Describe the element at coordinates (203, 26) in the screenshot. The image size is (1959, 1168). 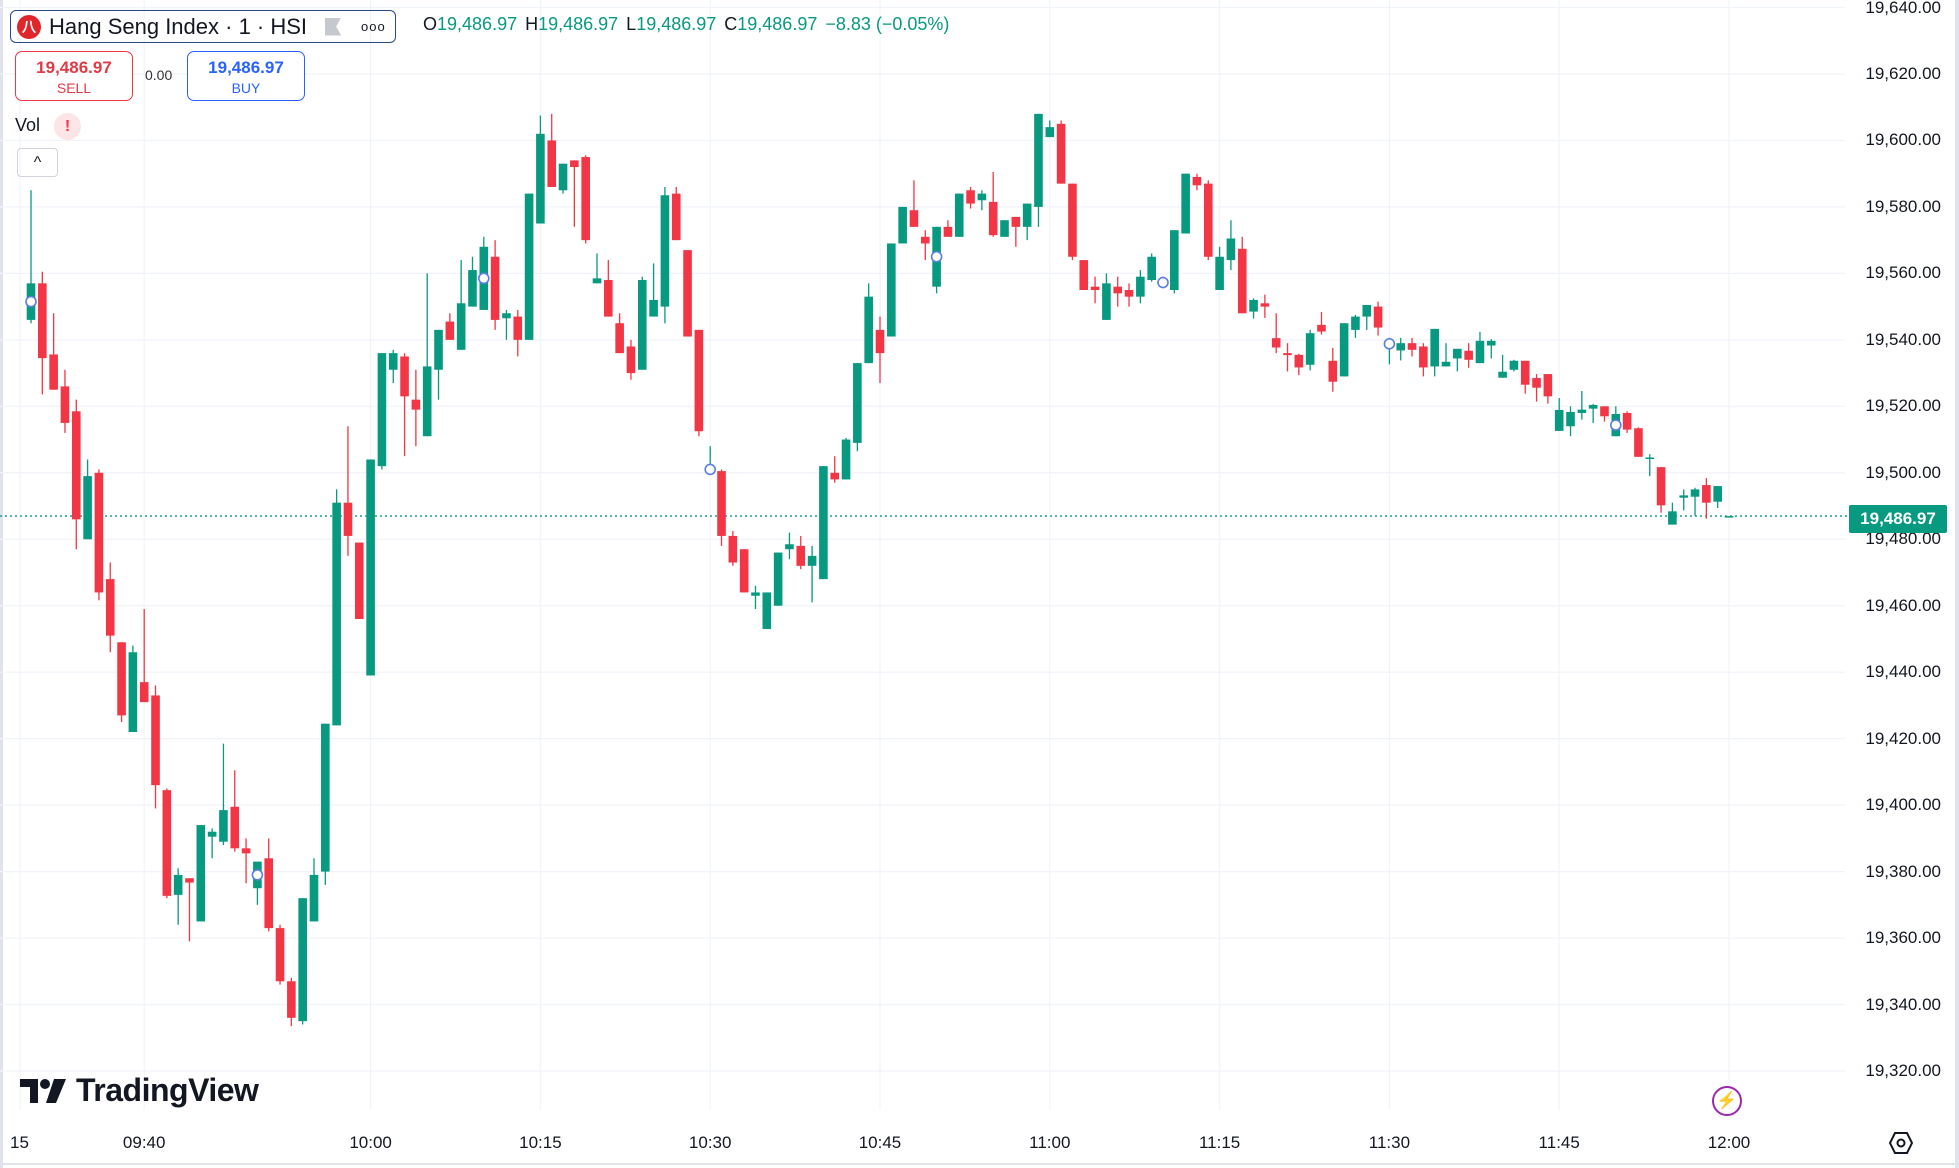
I see `symbol-legend: 八 Hang Seng Index · 1 · HSI ooo` at that location.